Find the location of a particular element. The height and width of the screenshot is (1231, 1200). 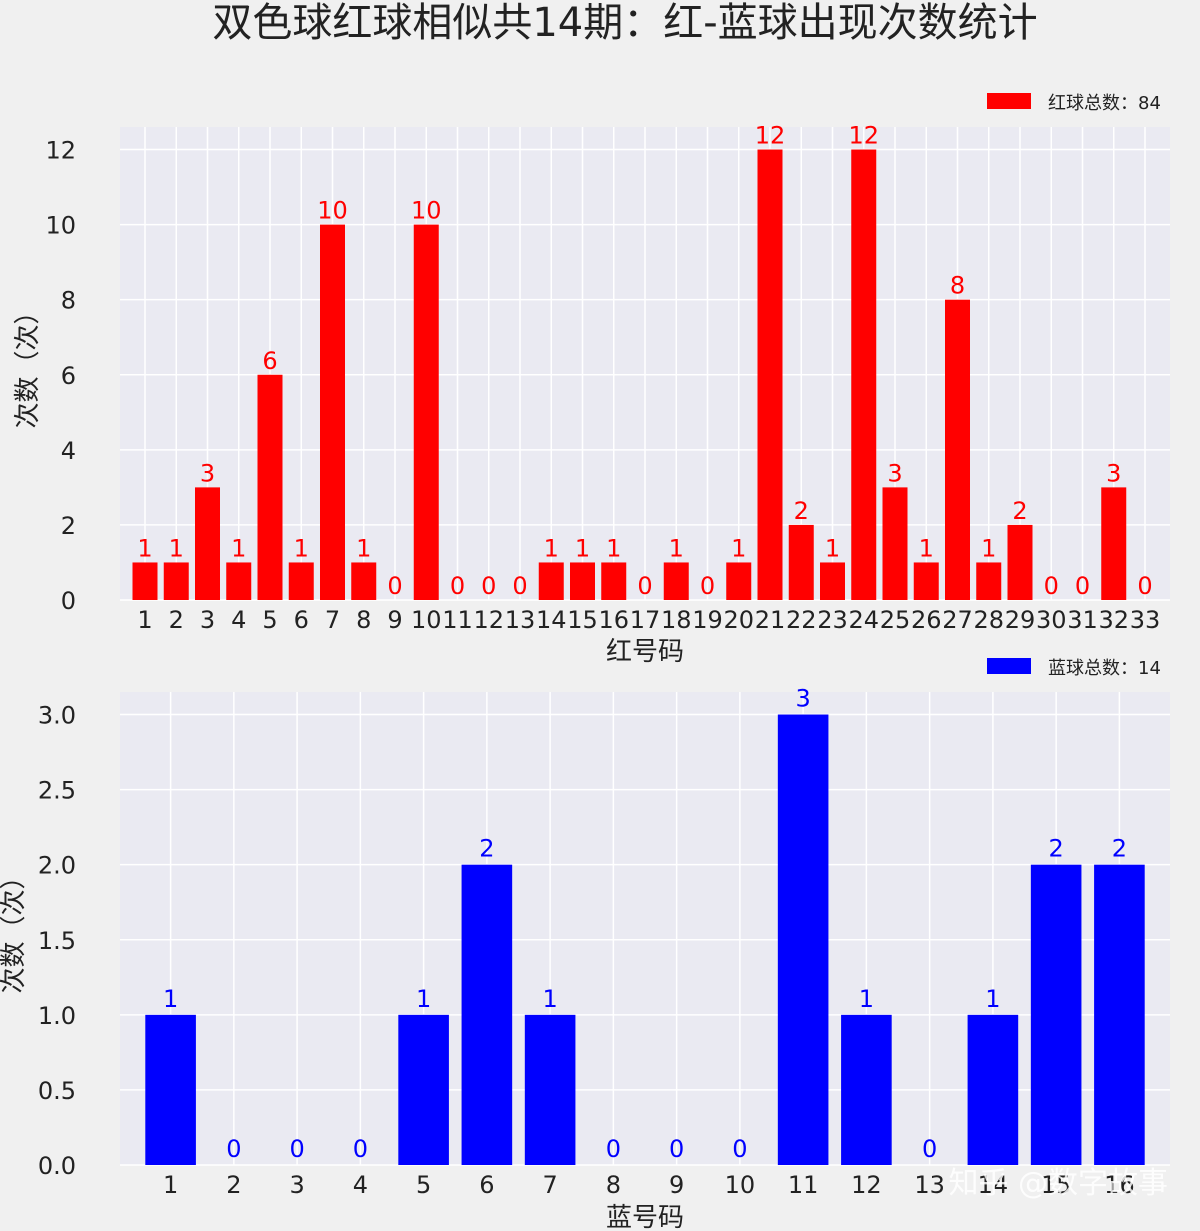

red-x-tick-label: 12 is located at coordinates (488, 620).